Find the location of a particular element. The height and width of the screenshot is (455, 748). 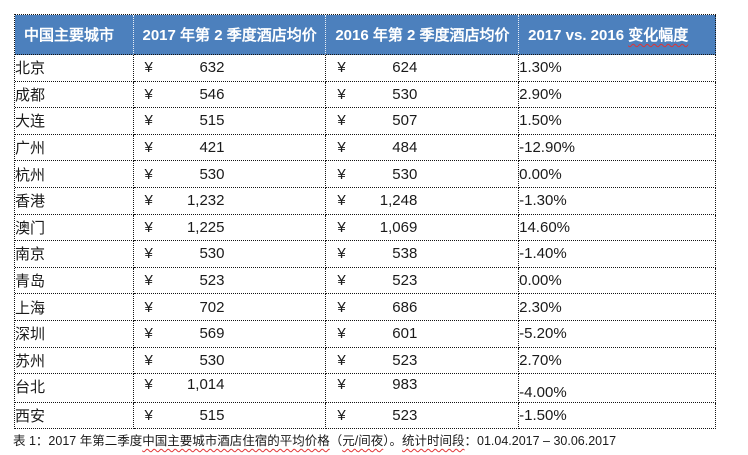

price-amount: 546 is located at coordinates (212, 94).